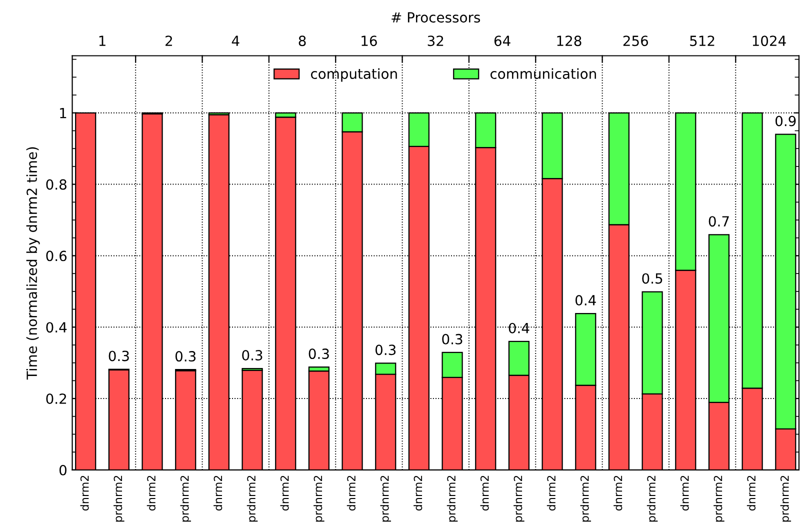  Describe the element at coordinates (56, 256) in the screenshot. I see `y-tick-label: 0.6` at that location.